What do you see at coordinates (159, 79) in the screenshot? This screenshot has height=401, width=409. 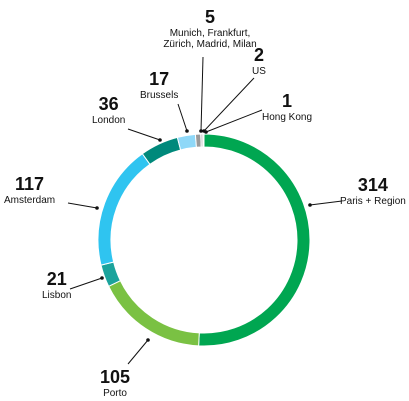 I see `value-label: 17` at bounding box center [159, 79].